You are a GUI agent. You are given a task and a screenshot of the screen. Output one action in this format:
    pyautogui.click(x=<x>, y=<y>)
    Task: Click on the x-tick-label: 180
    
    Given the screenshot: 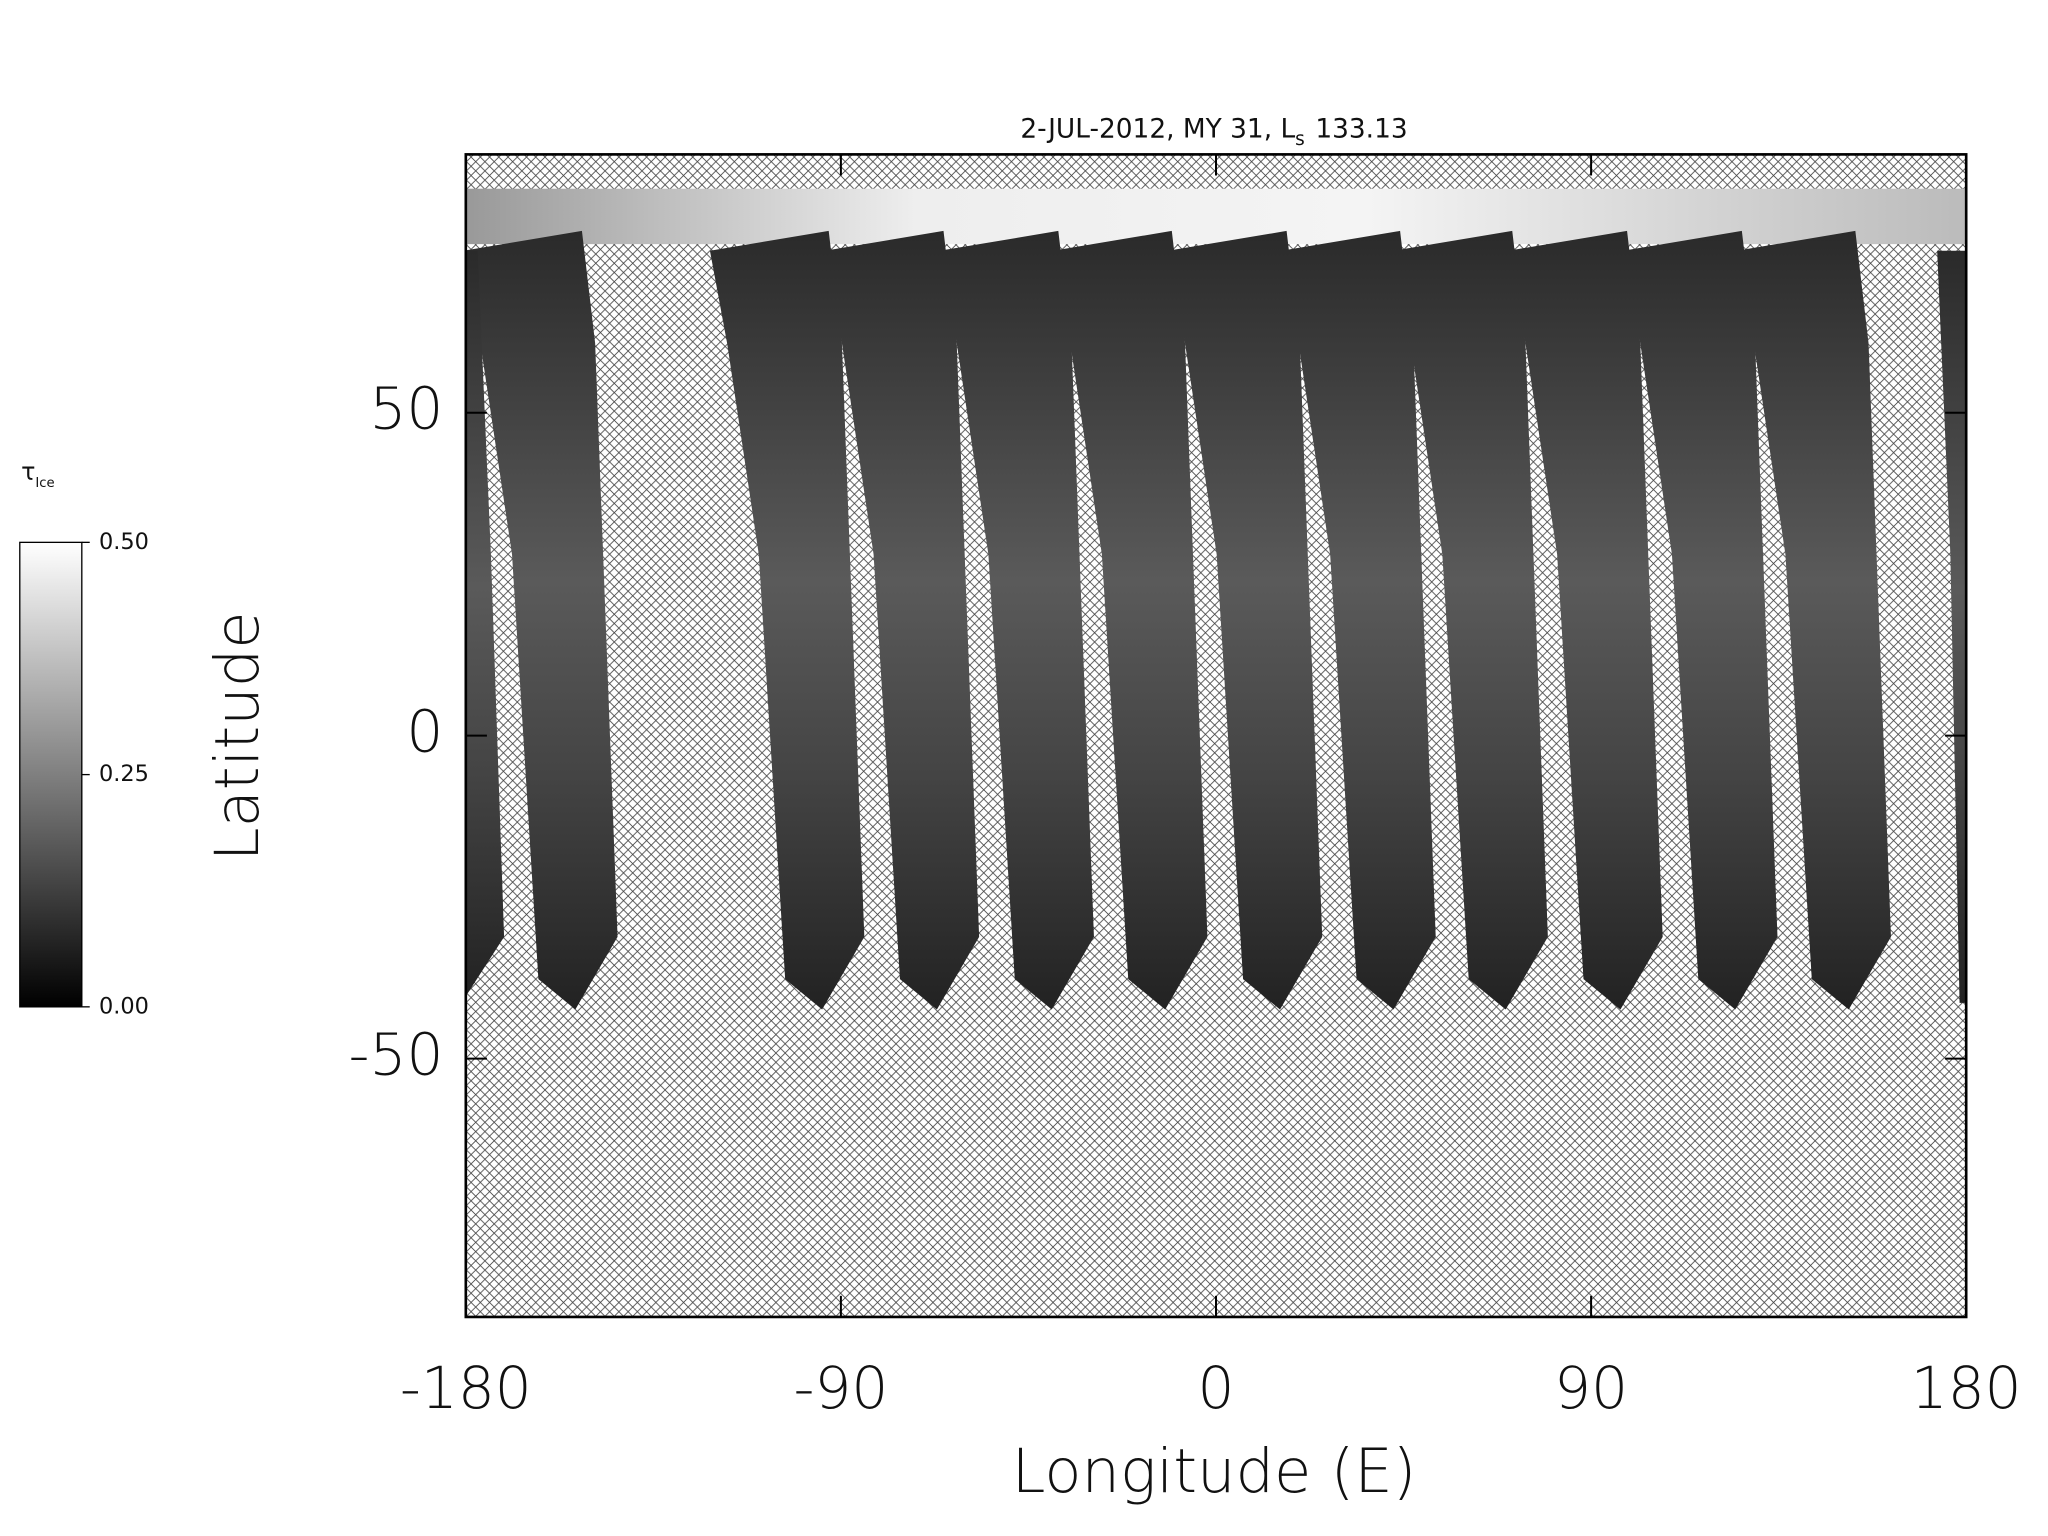 What is the action you would take?
    pyautogui.click(x=1966, y=1388)
    